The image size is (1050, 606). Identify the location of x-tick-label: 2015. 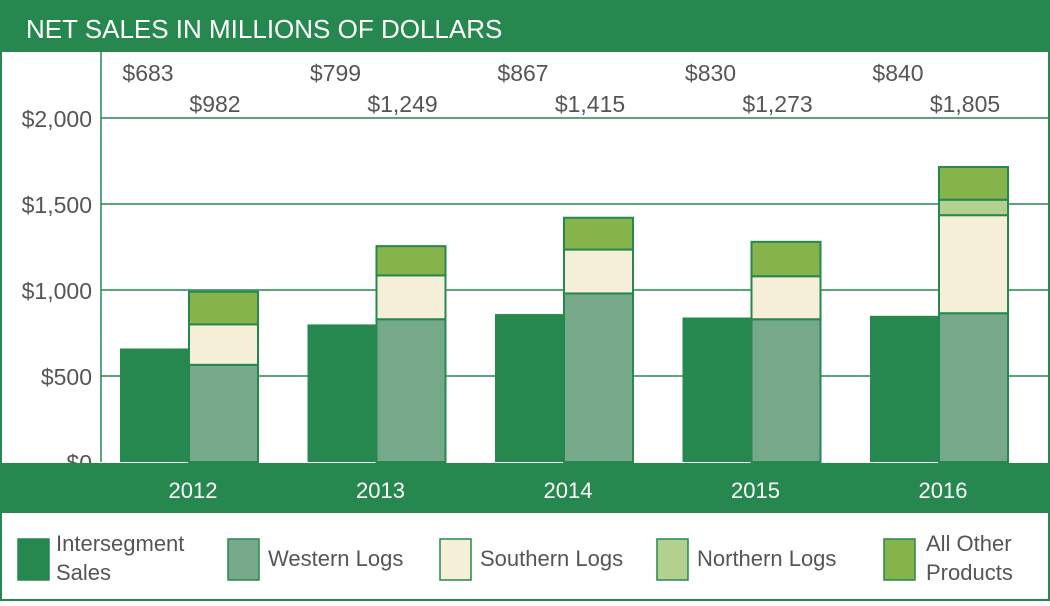
(755, 490).